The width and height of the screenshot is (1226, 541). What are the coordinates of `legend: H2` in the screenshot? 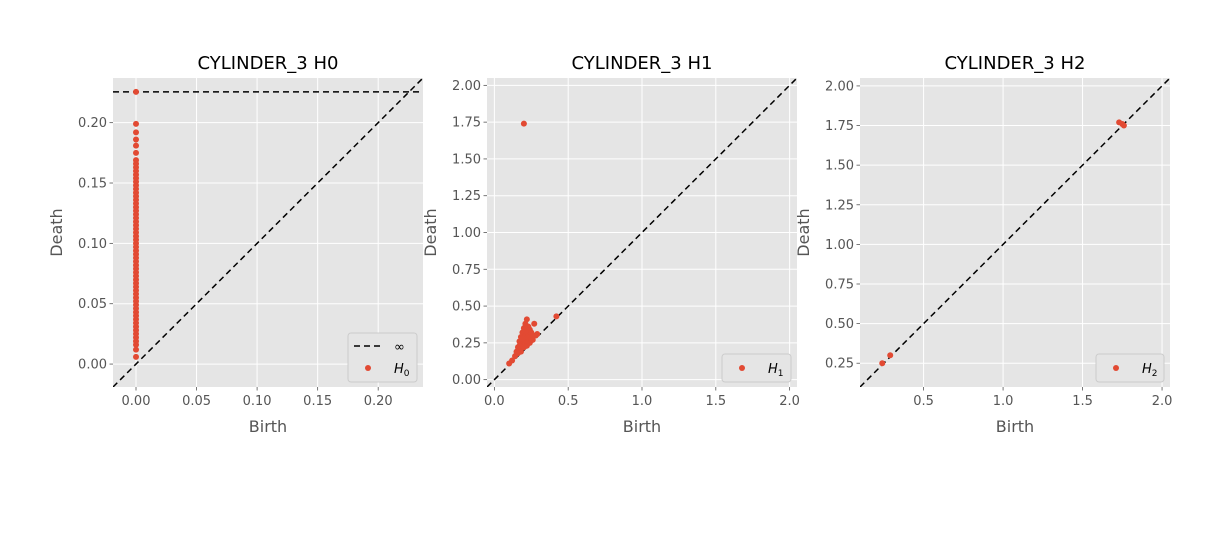 It's located at (1130, 368).